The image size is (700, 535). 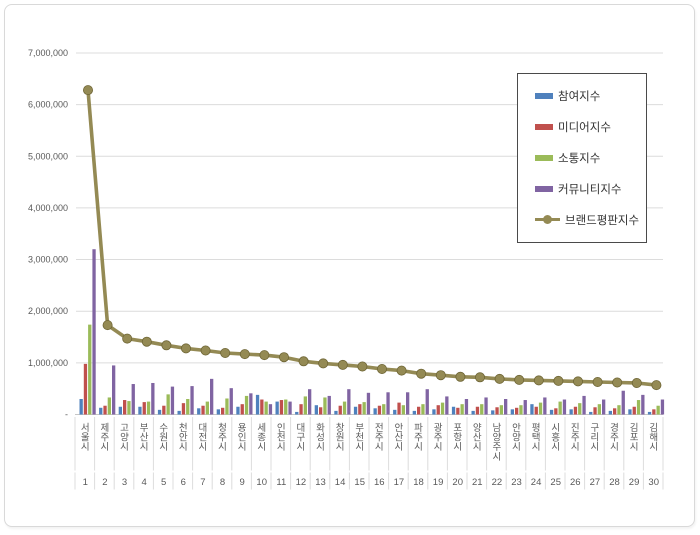 What do you see at coordinates (222, 482) in the screenshot?
I see `x-axis-rank-label: 8` at bounding box center [222, 482].